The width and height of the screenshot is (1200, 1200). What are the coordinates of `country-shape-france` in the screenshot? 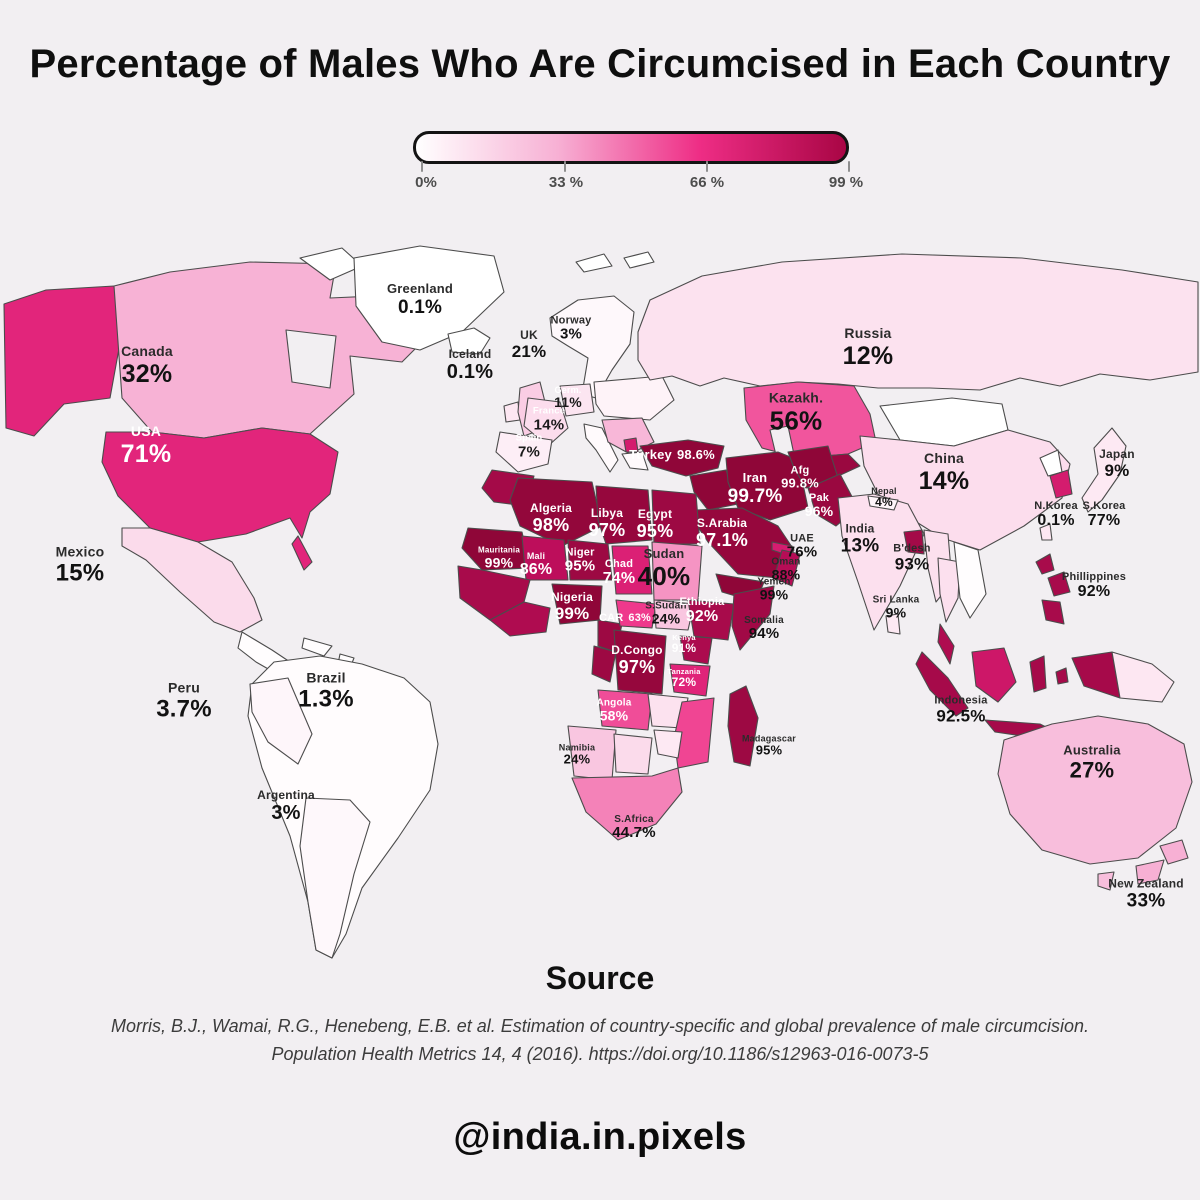 It's located at (546, 422).